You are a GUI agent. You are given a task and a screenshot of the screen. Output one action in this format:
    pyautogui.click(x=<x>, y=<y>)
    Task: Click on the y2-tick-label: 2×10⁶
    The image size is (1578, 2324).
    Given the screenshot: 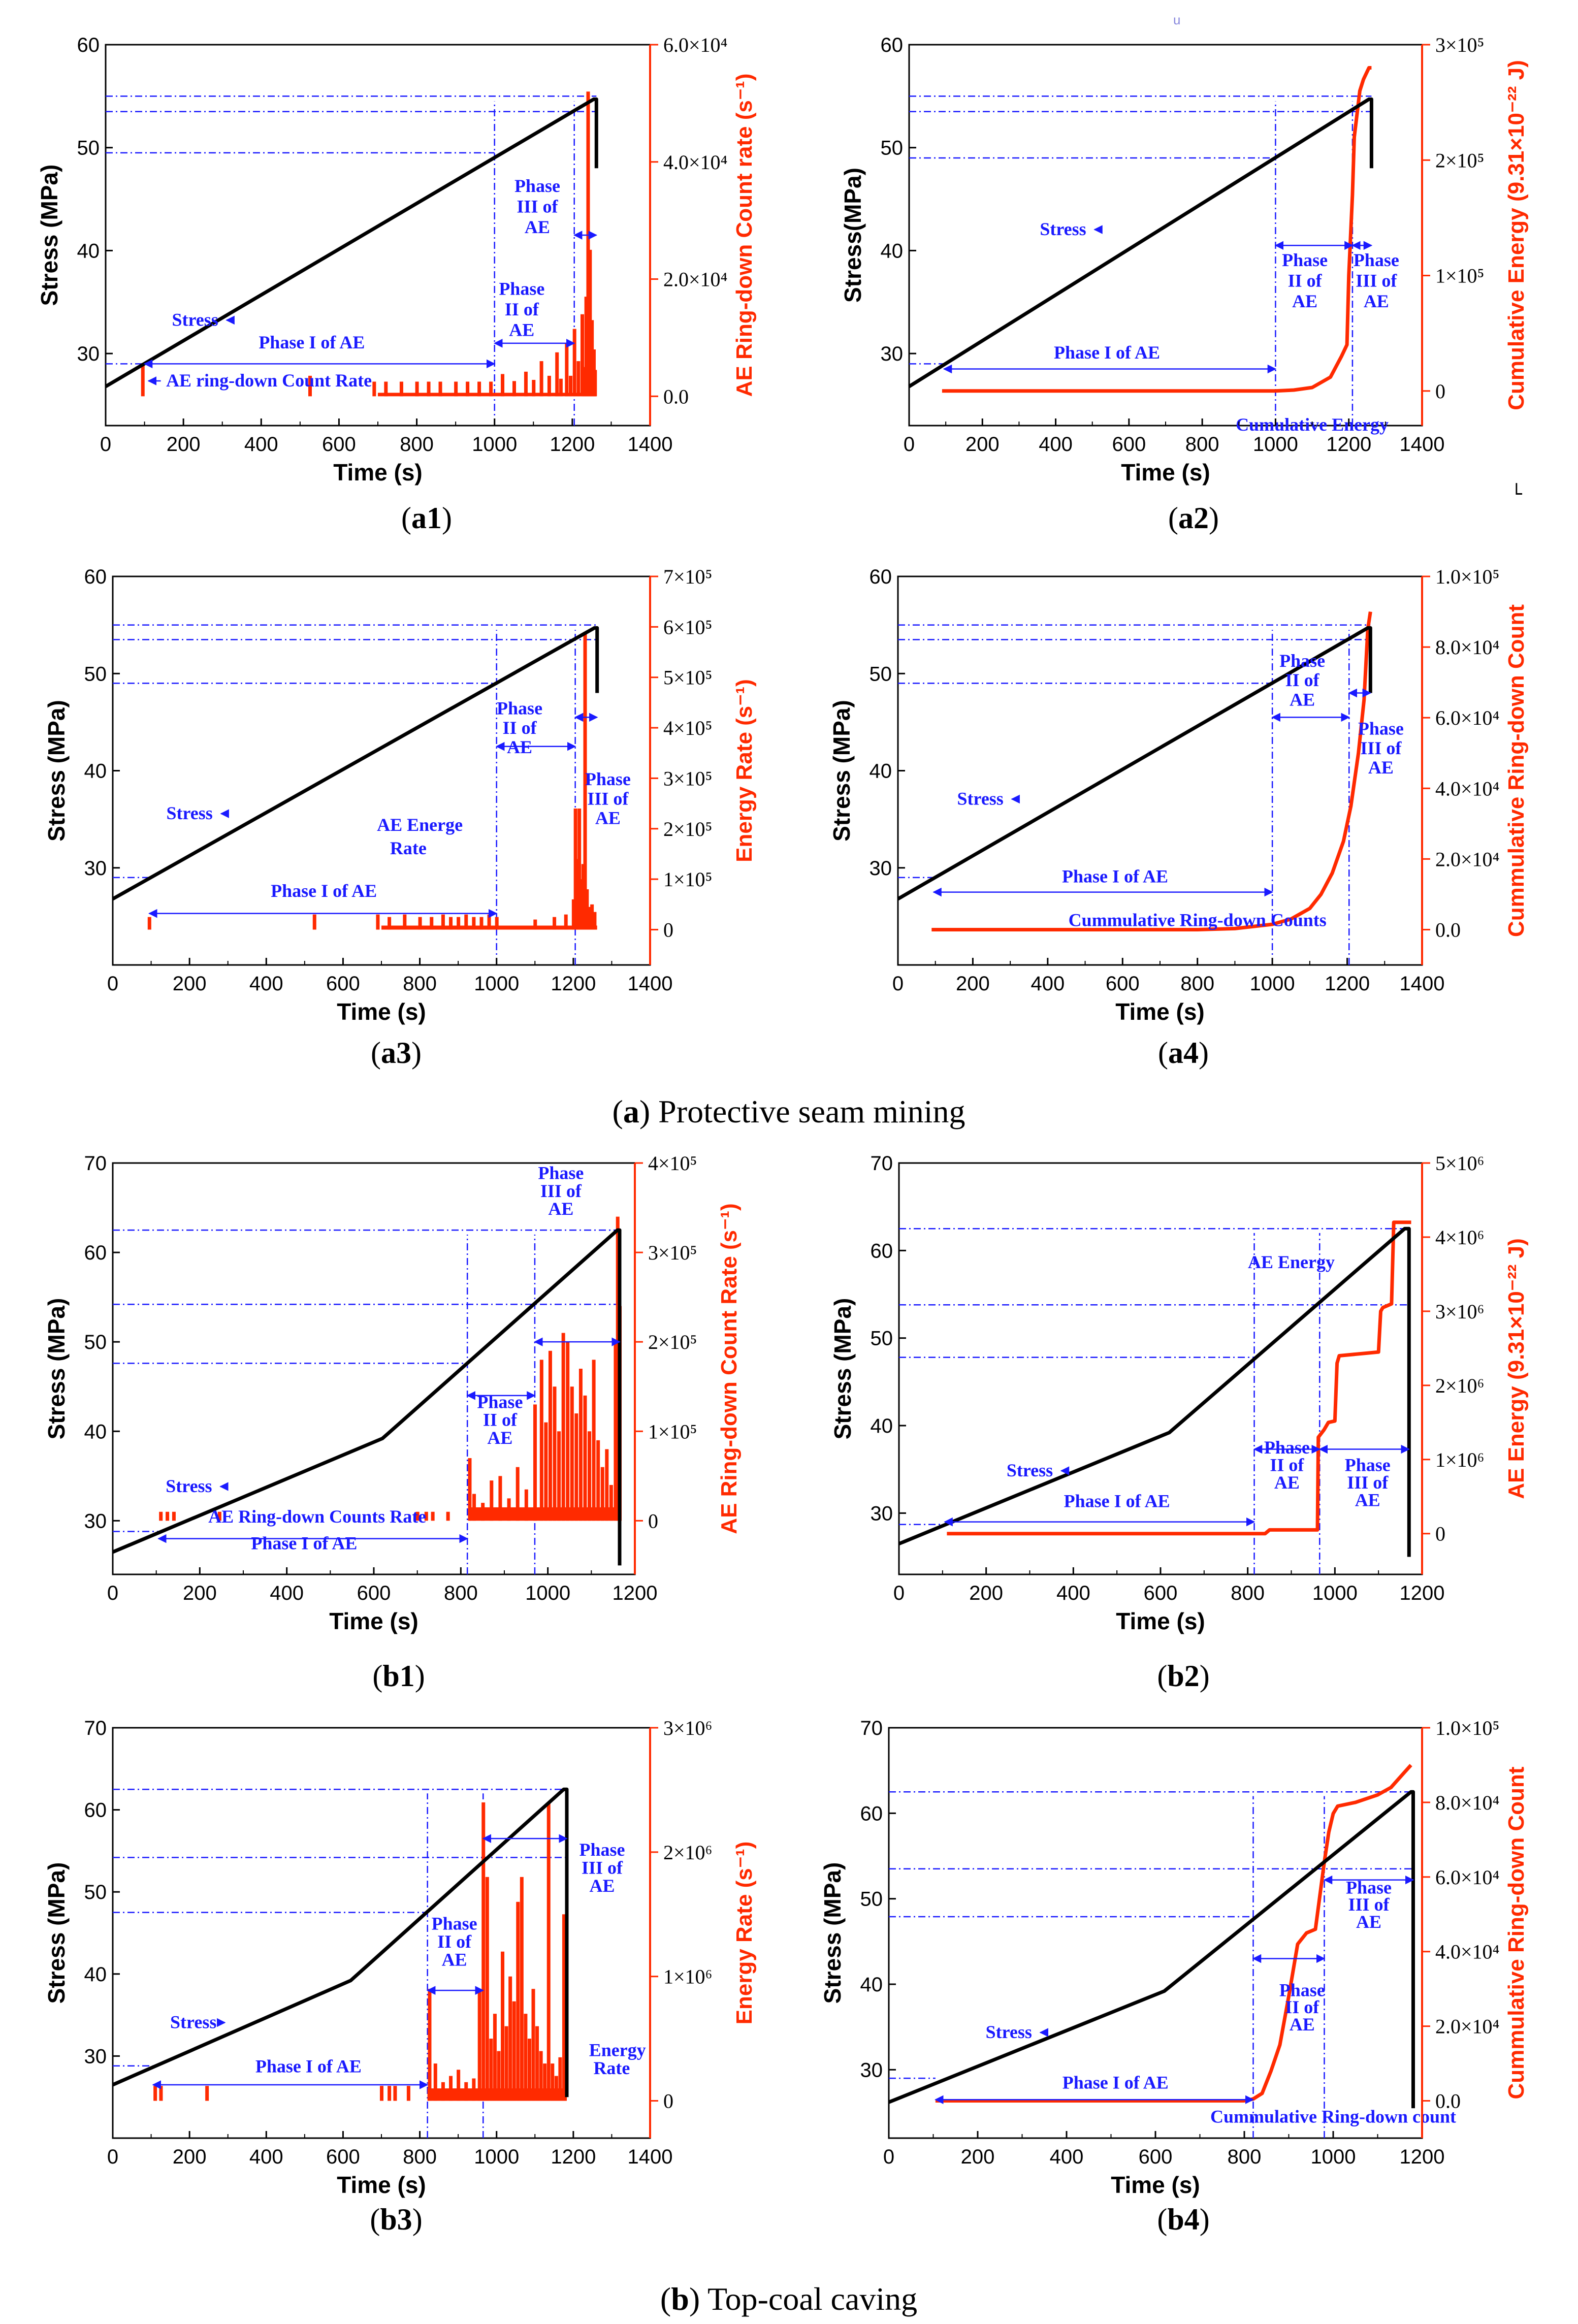 What is the action you would take?
    pyautogui.click(x=1460, y=1386)
    